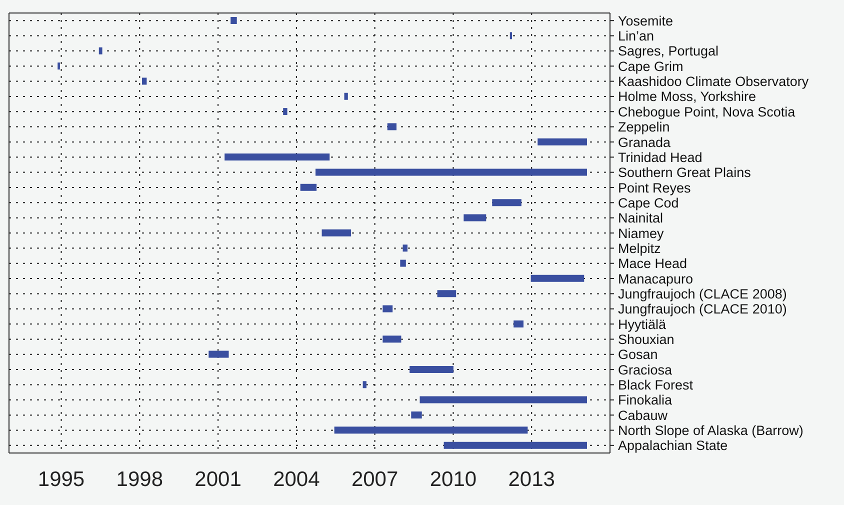 This screenshot has width=844, height=505. What do you see at coordinates (673, 446) in the screenshot?
I see `y-tick-label: Appalachian State` at bounding box center [673, 446].